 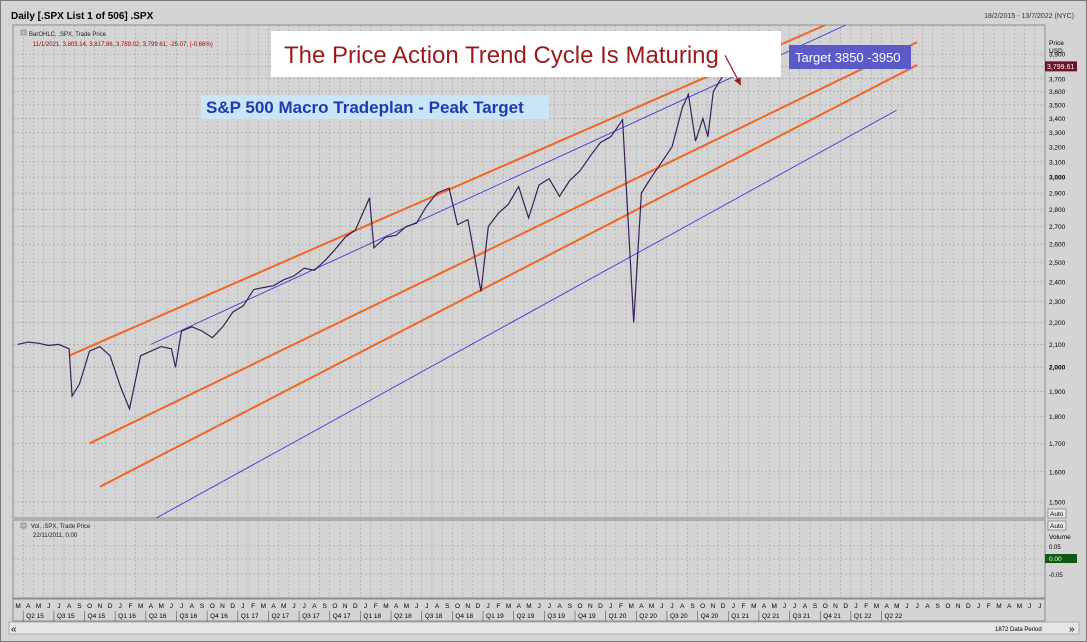 I want to click on x-quarter-label: Q4 19, so click(x=587, y=616).